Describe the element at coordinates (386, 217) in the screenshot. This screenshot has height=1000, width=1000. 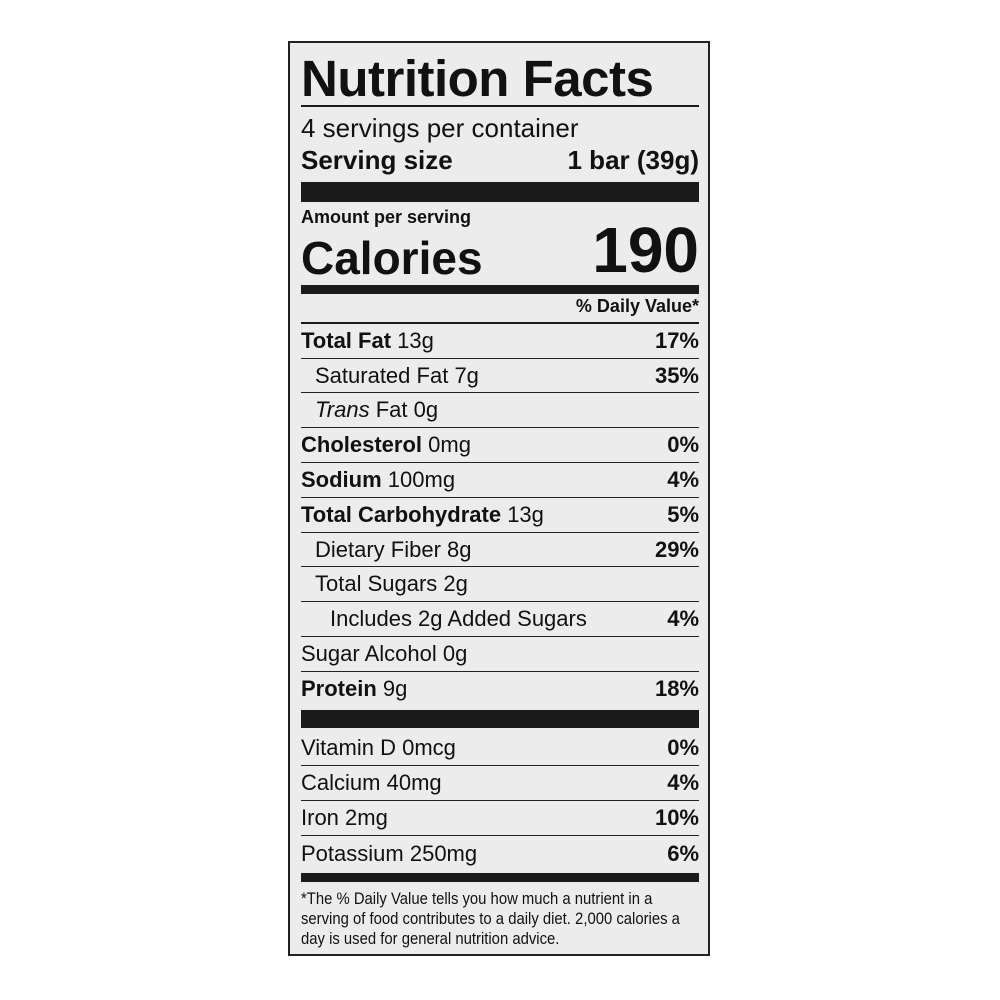
I see `amount-per-serving: Amount per serving` at that location.